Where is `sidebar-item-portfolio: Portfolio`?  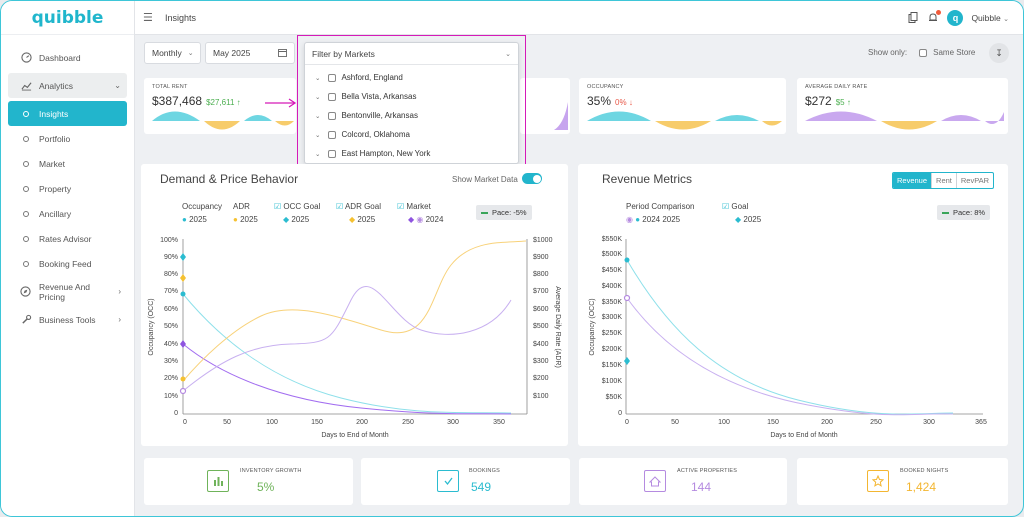 sidebar-item-portfolio: Portfolio is located at coordinates (67, 138).